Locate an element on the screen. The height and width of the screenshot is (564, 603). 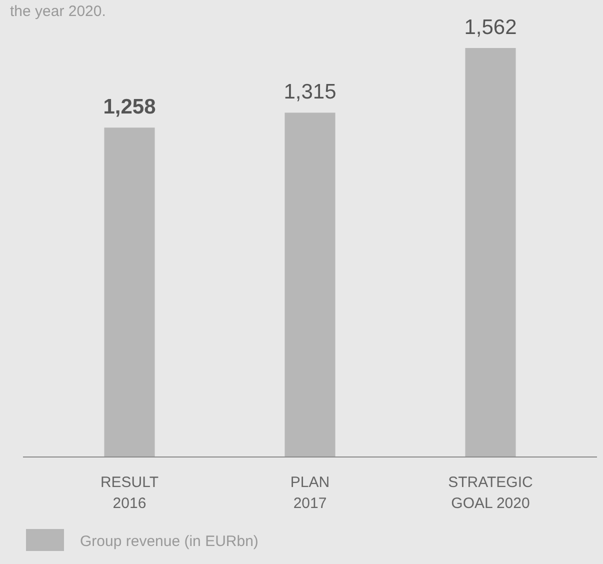
x-tick-label: RESULT 2016 is located at coordinates (129, 493).